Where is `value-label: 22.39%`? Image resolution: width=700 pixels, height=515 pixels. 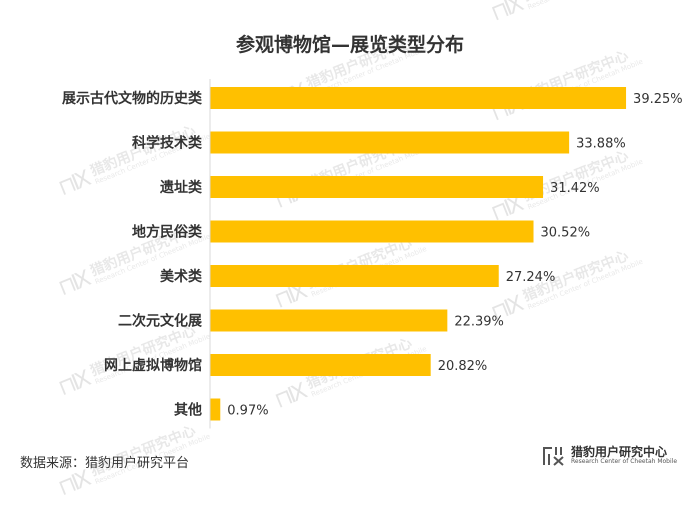
value-label: 22.39% is located at coordinates (479, 322).